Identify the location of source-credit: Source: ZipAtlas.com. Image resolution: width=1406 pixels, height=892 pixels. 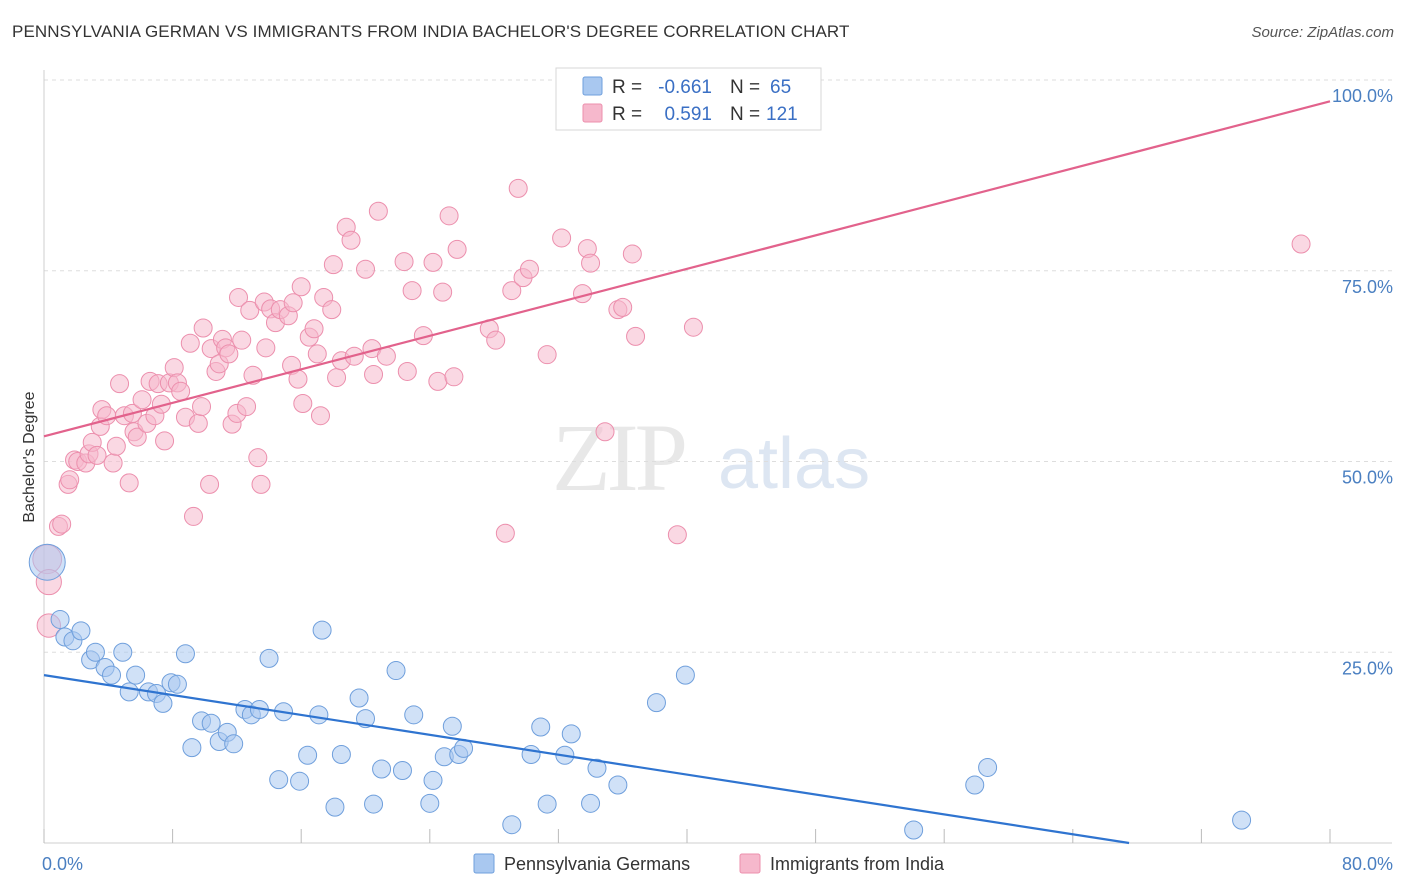
(1322, 32).